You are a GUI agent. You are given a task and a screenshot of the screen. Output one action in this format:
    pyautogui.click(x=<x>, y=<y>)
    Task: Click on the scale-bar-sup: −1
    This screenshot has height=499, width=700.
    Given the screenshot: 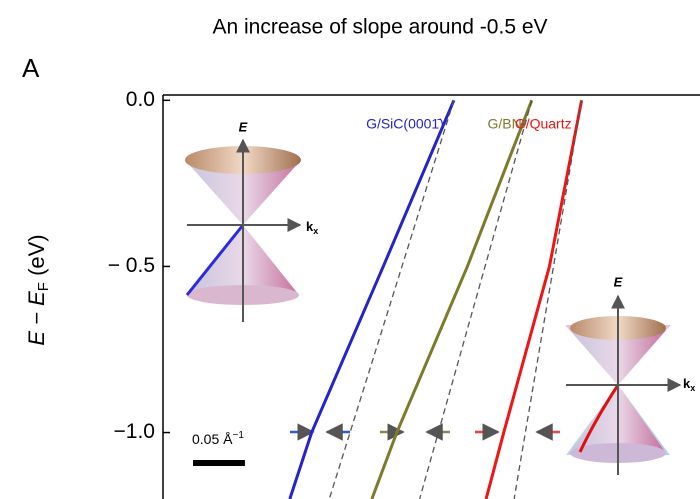 What is the action you would take?
    pyautogui.click(x=238, y=435)
    